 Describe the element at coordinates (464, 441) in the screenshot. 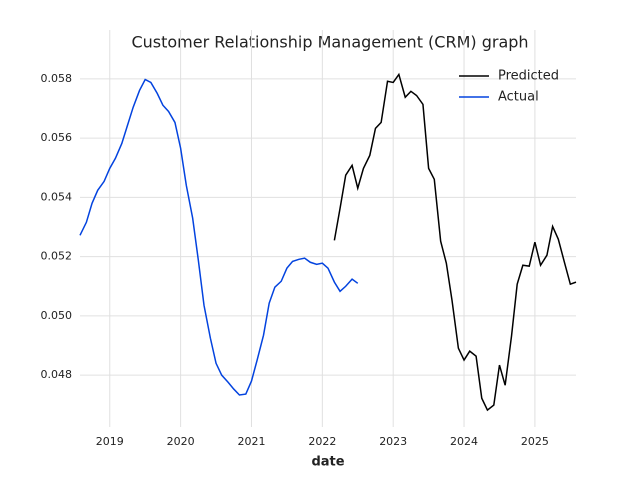

I see `x-tick-label: 2024` at that location.